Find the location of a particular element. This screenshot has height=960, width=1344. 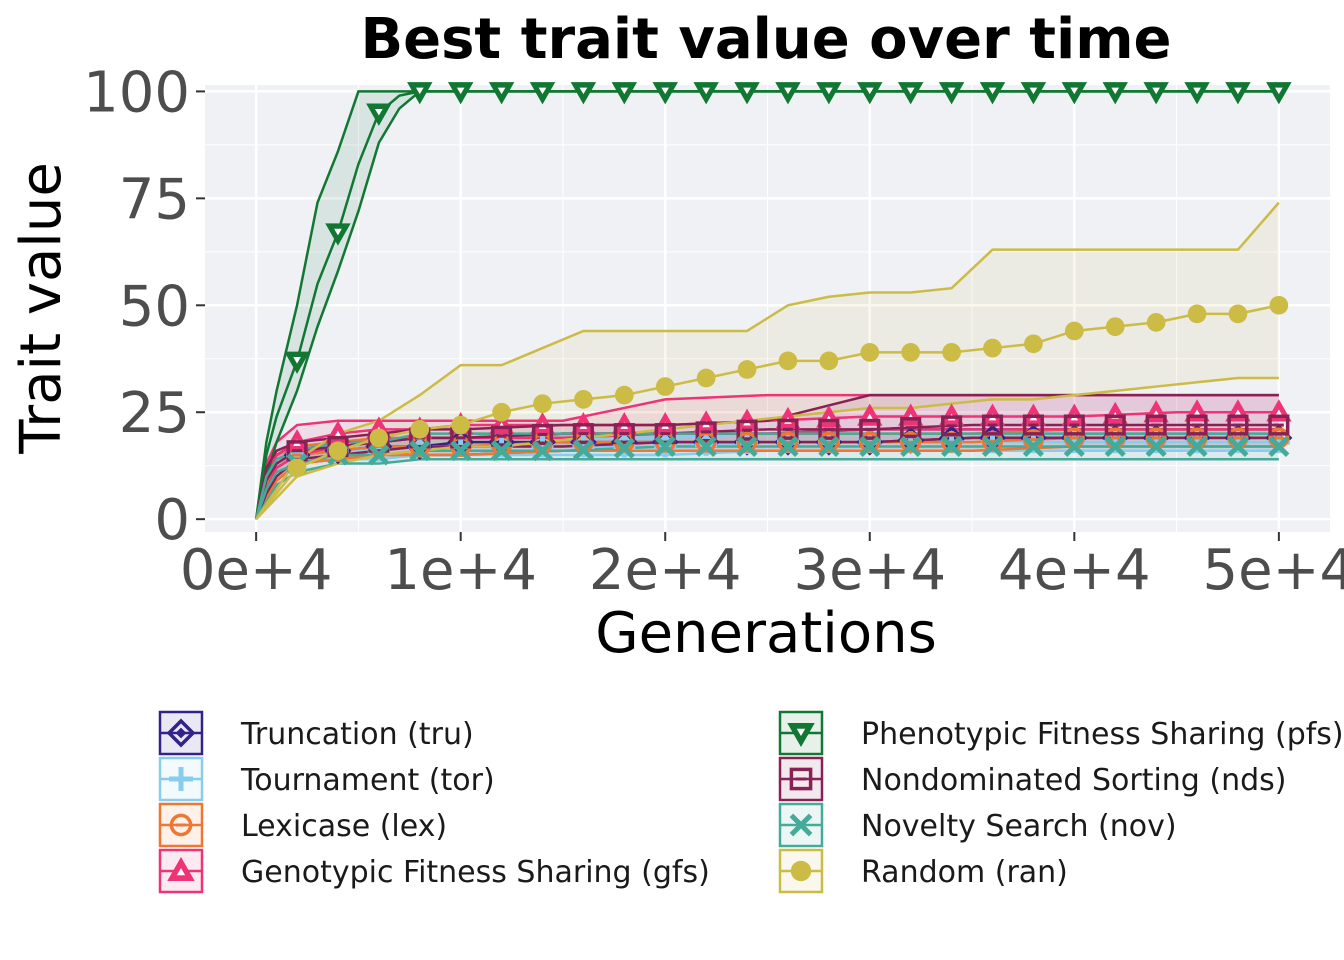

novelty-search-nov-line is located at coordinates (766, 482).